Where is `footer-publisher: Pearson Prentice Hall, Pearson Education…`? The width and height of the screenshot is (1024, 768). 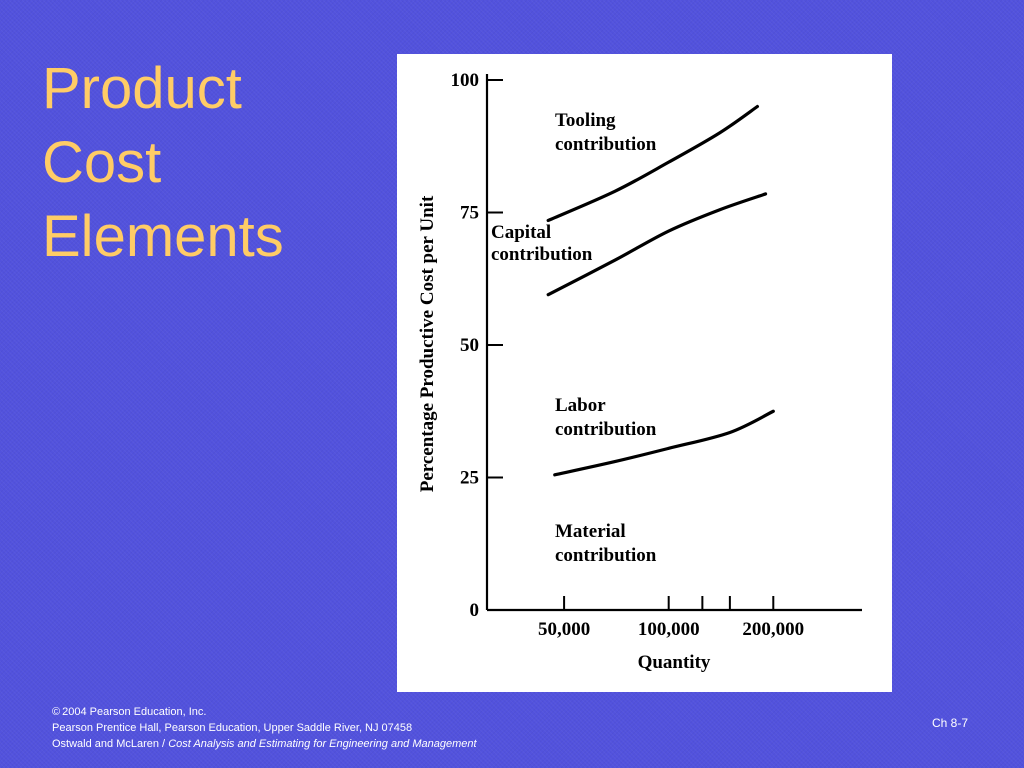
footer-publisher: Pearson Prentice Hall, Pearson Education… is located at coordinates (232, 728).